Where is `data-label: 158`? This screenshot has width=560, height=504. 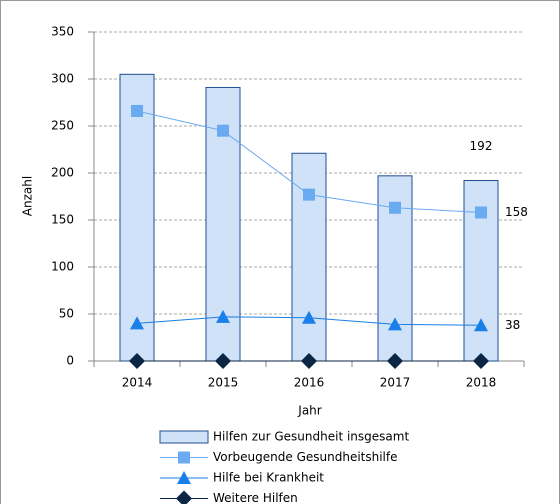 data-label: 158 is located at coordinates (516, 212).